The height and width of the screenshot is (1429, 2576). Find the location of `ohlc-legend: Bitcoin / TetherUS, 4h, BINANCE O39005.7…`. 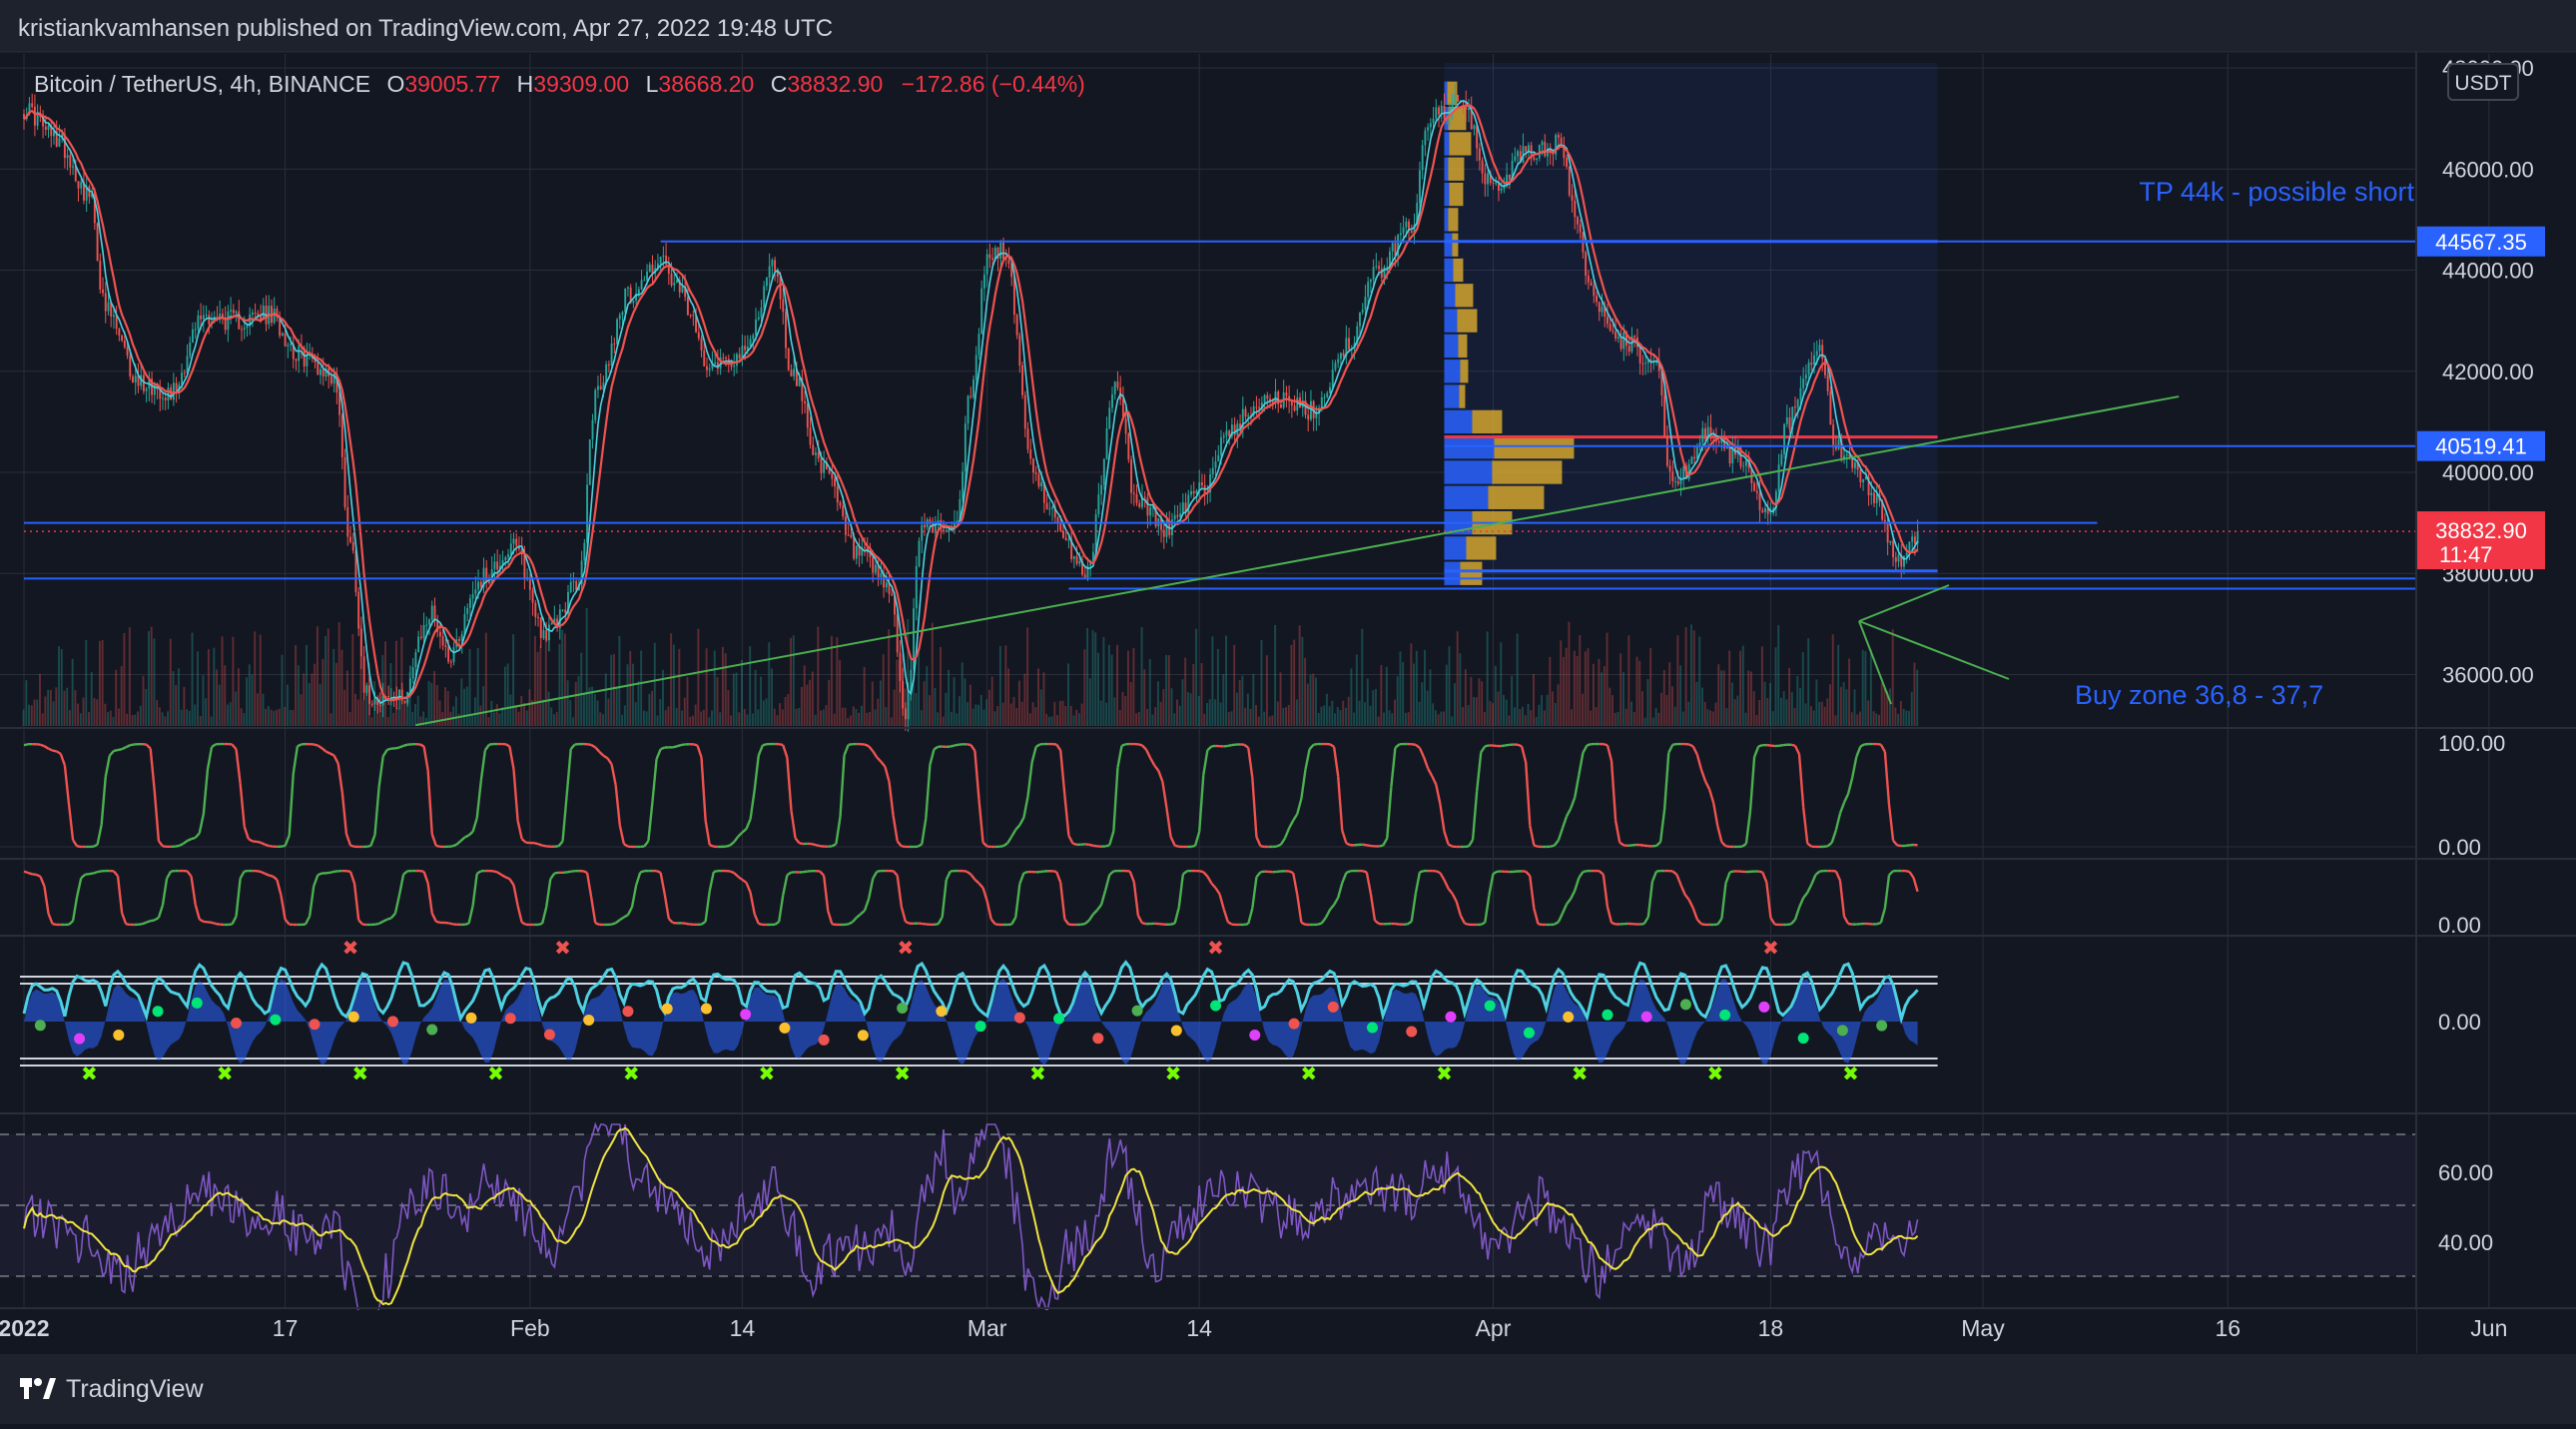

ohlc-legend: Bitcoin / TetherUS, 4h, BINANCE O39005.7… is located at coordinates (560, 84).